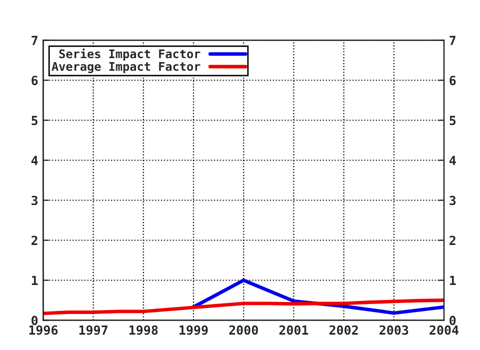 Image resolution: width=480 pixels, height=350 pixels. I want to click on y-tick-label: 2, so click(35, 240).